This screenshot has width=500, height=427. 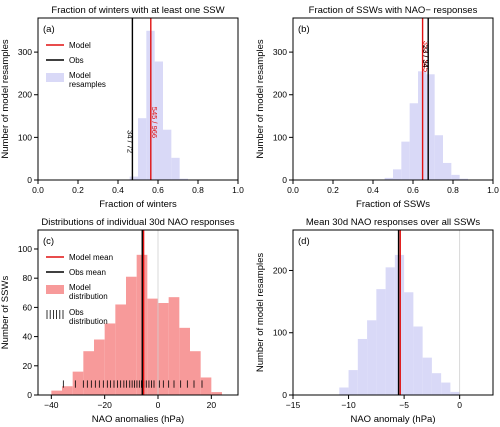 I want to click on marker-value-label: 545 / 966, so click(x=154, y=122).